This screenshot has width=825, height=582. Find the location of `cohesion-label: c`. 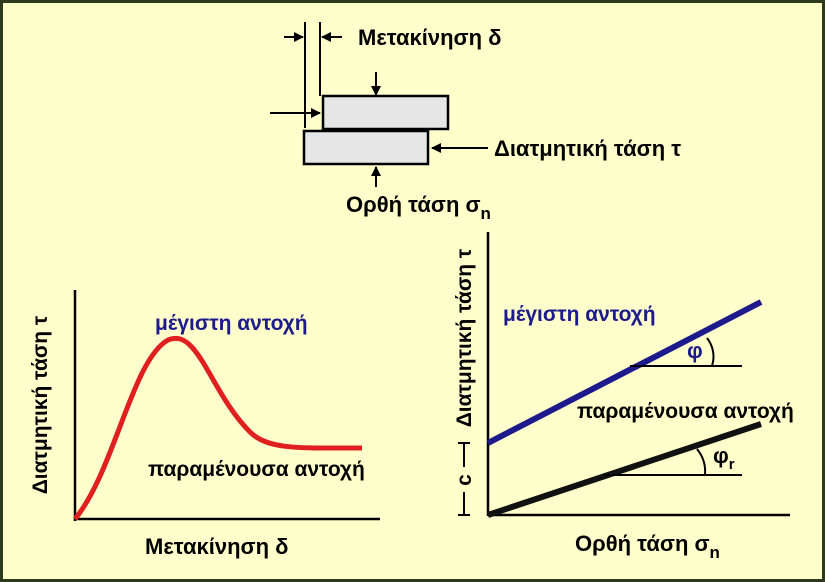

cohesion-label: c is located at coordinates (464, 480).